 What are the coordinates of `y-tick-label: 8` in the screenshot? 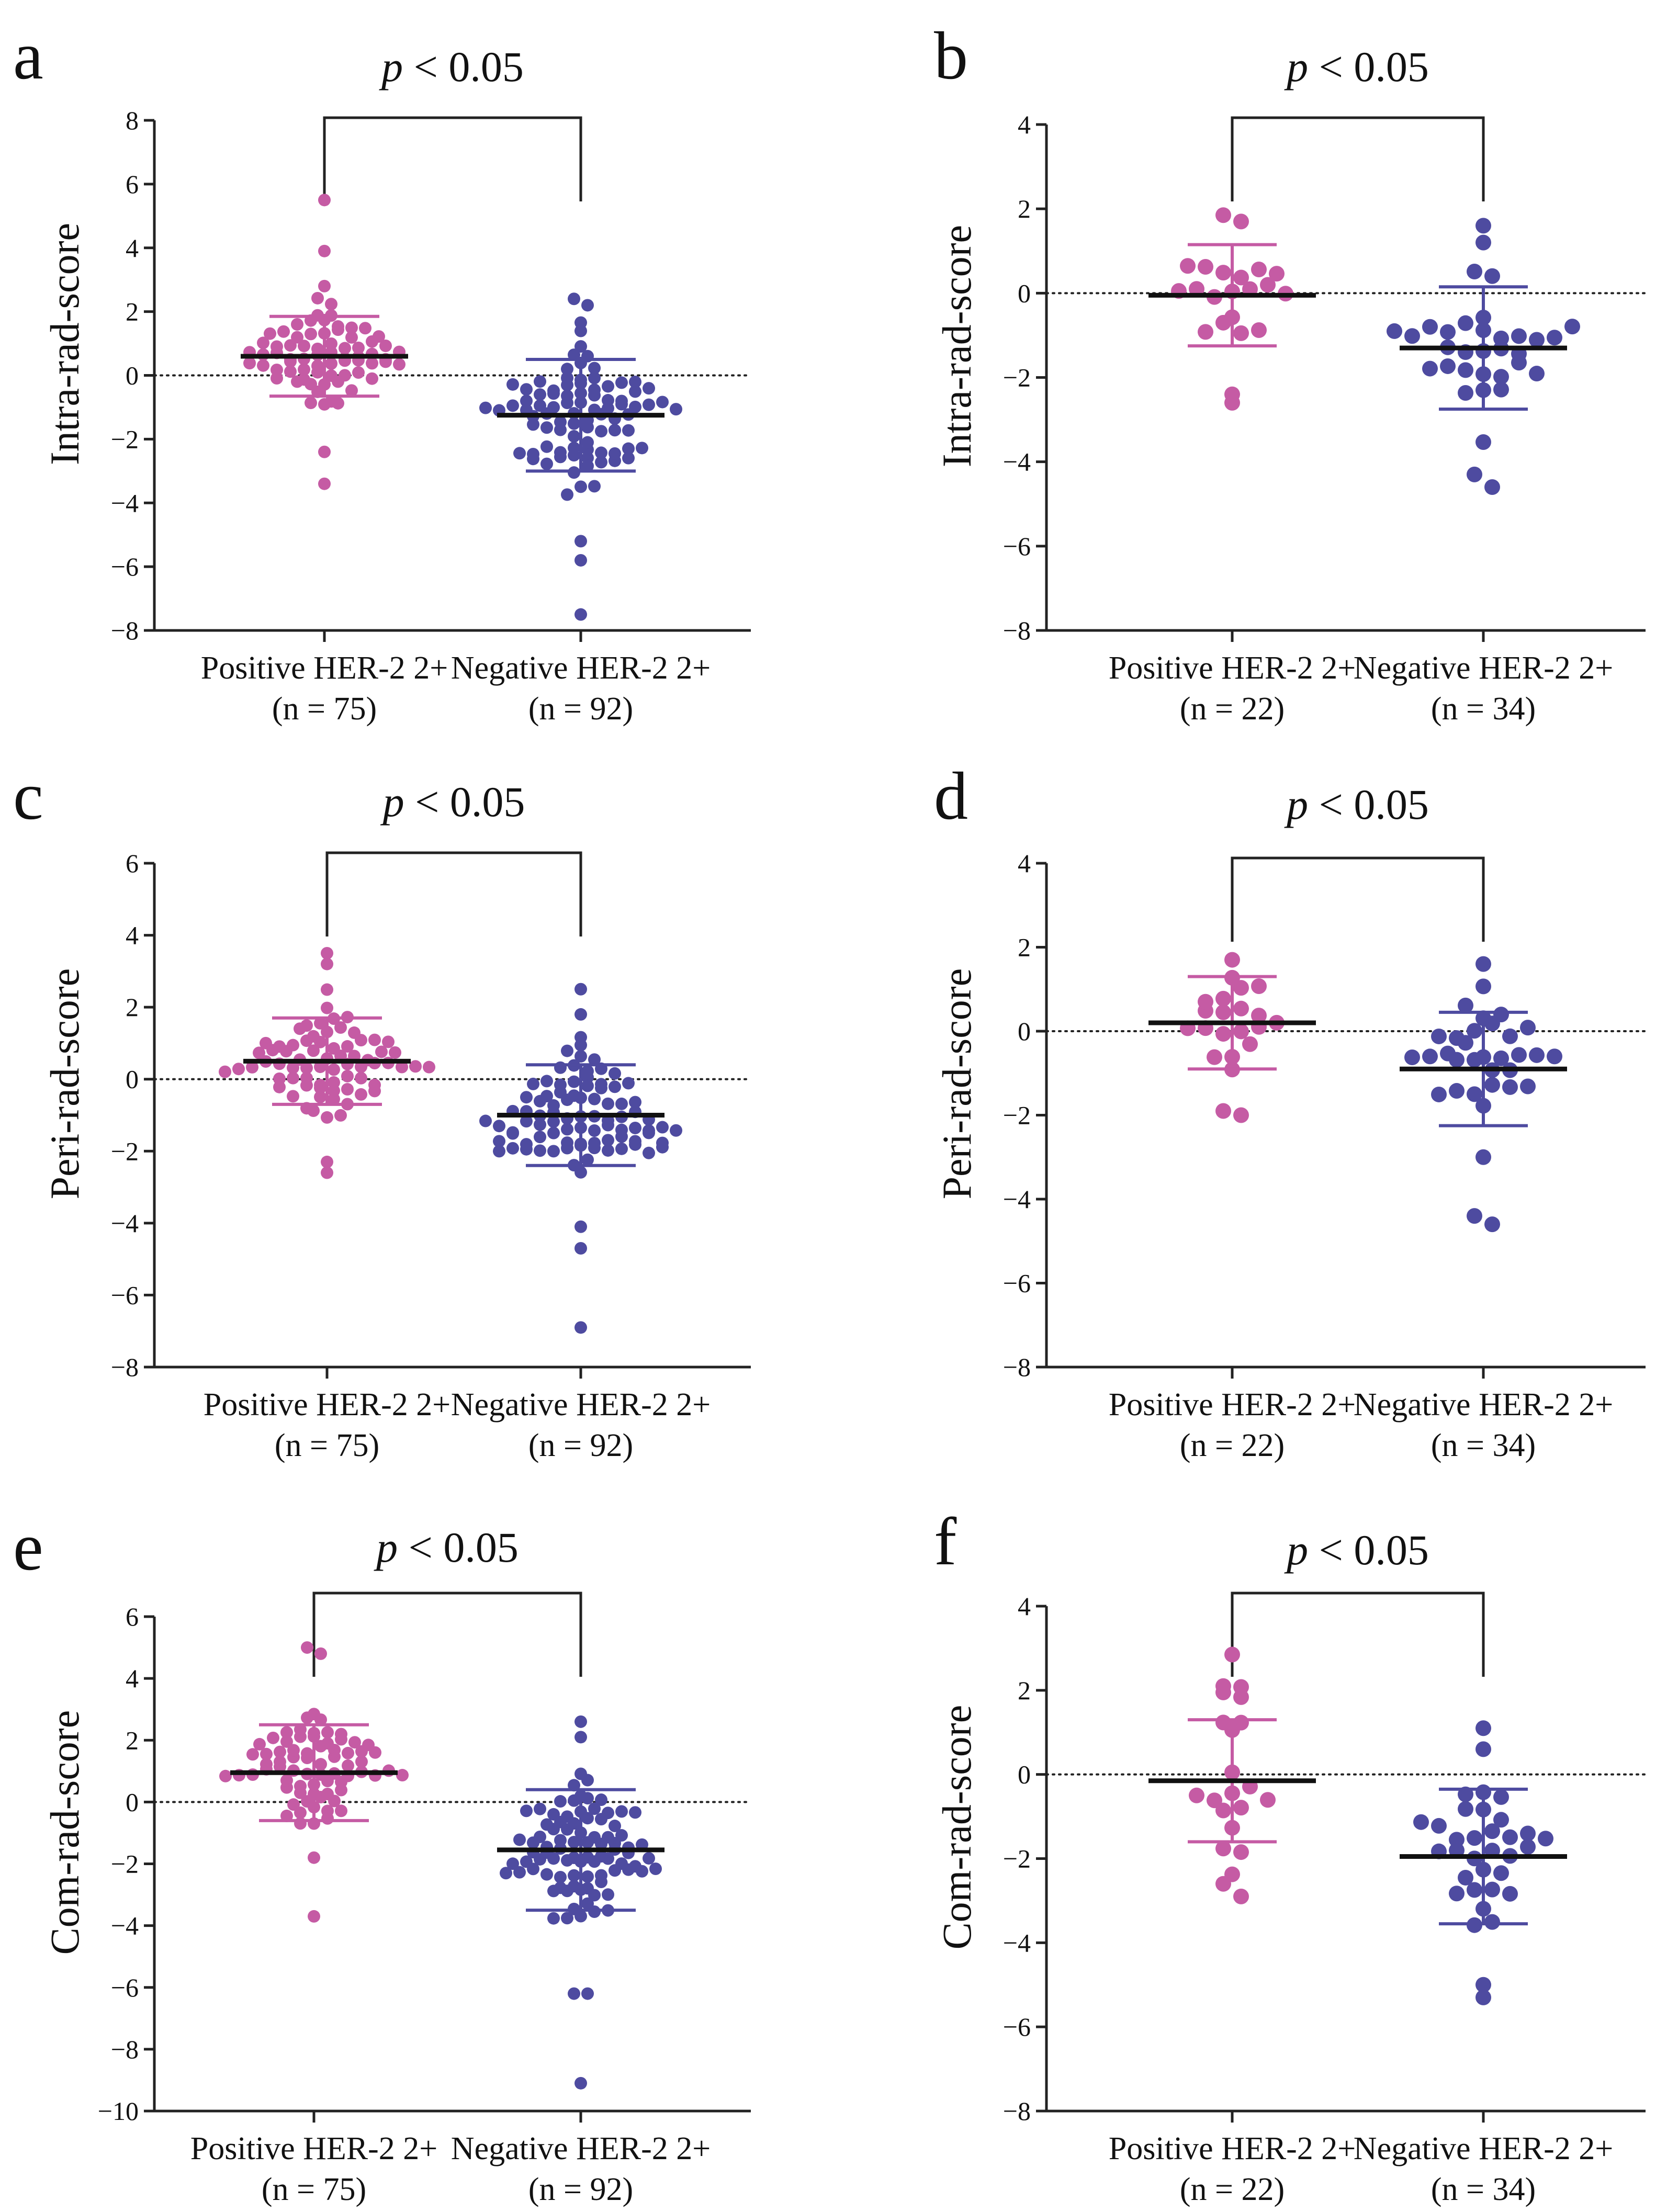 It's located at (132, 120).